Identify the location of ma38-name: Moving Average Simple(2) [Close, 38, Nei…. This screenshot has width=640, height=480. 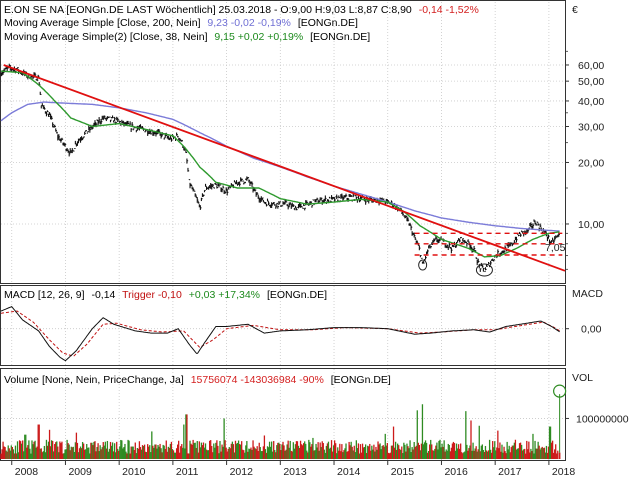
(106, 37).